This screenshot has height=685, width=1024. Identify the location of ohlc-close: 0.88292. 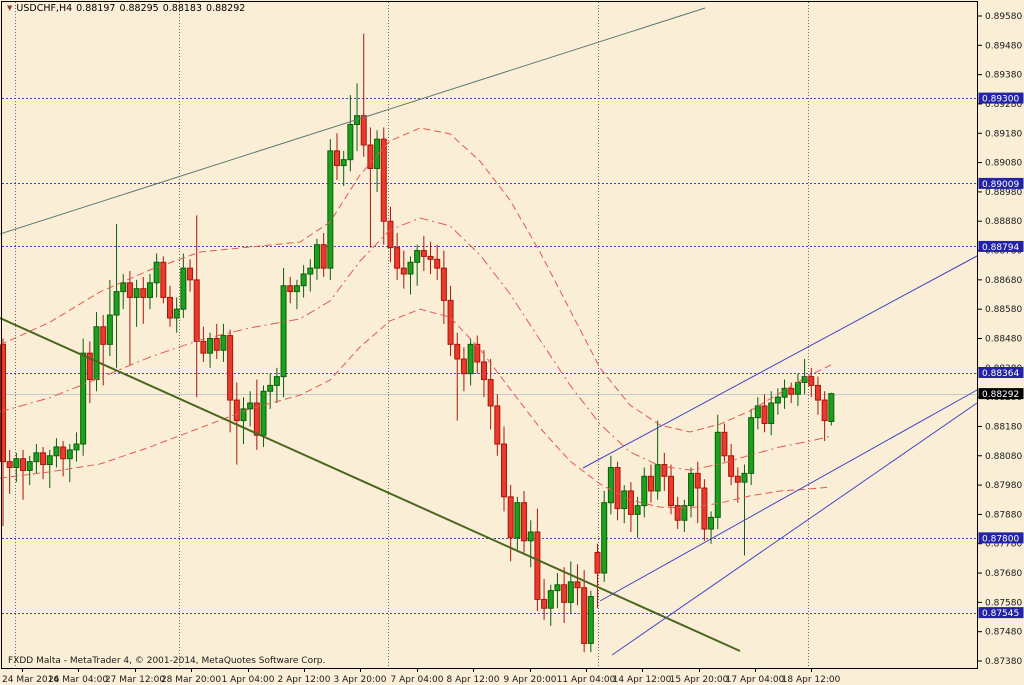
(226, 8).